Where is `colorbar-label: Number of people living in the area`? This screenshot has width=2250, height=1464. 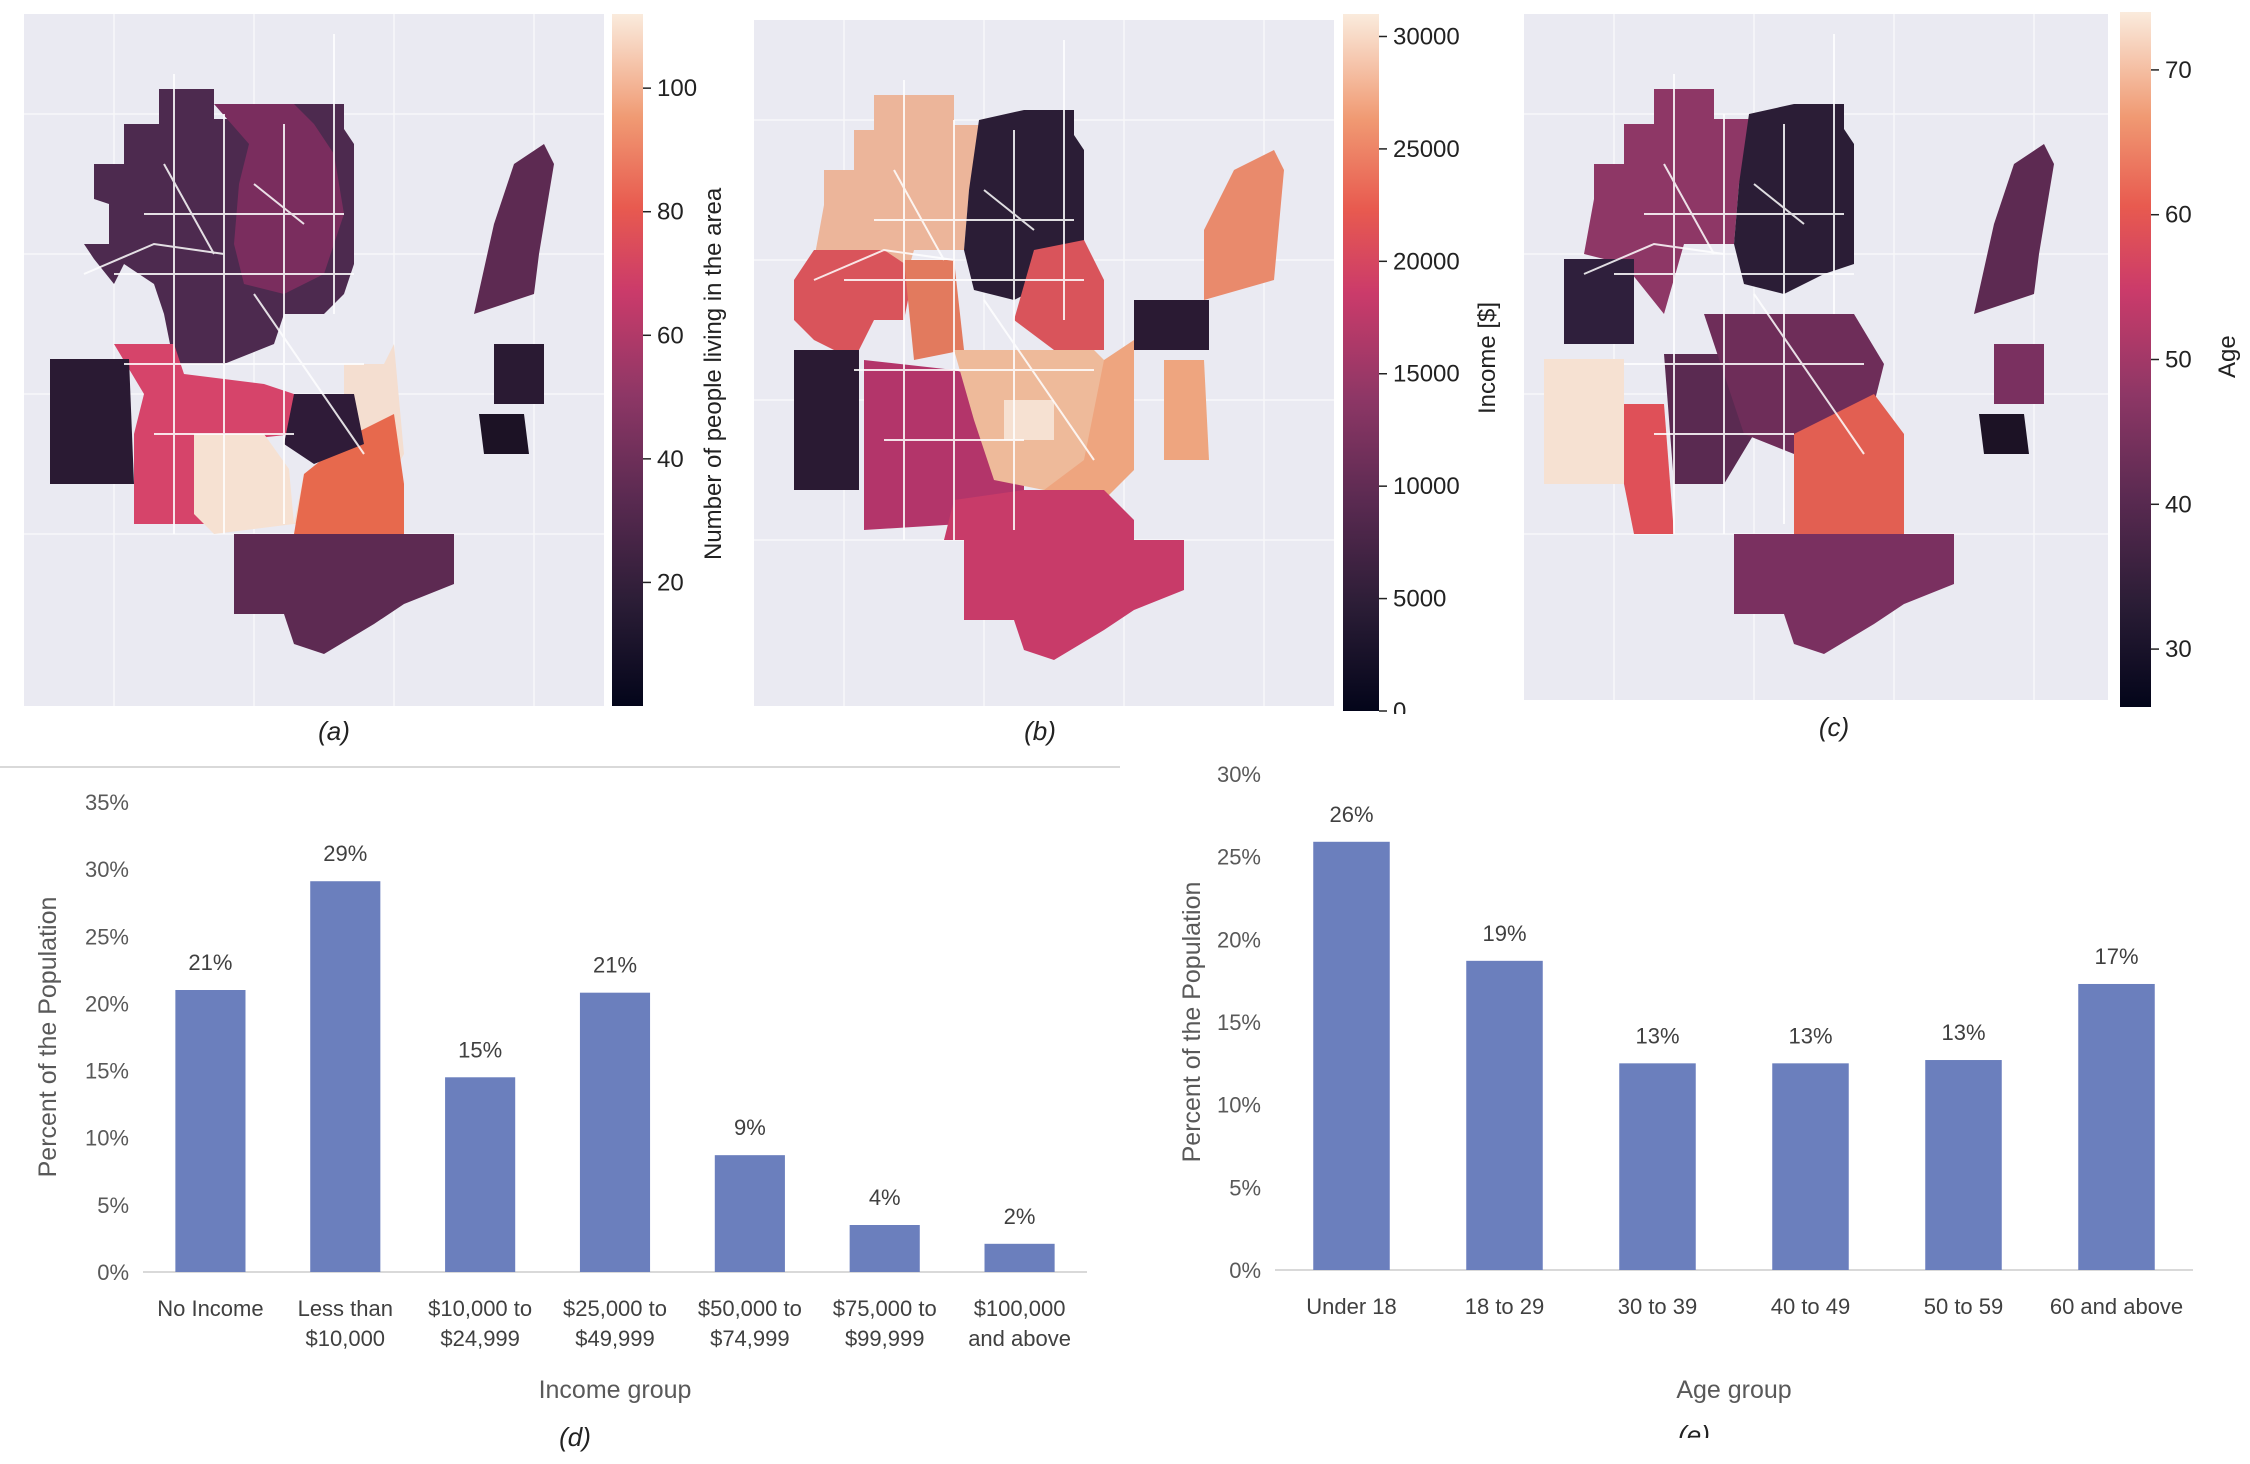
colorbar-label: Number of people living in the area is located at coordinates (713, 373).